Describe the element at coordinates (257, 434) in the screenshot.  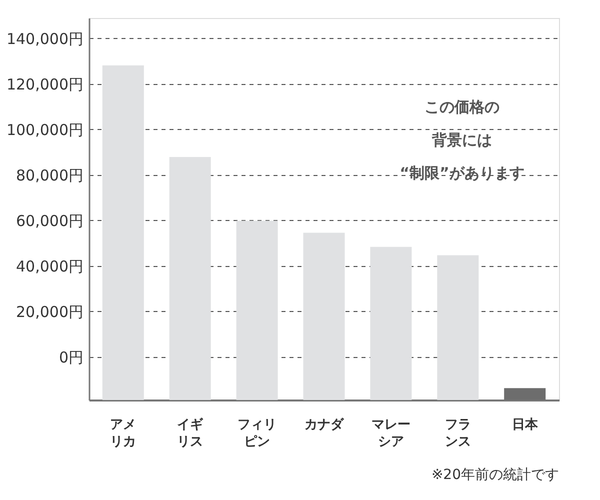
I see `x-tick-label: フィリピン` at that location.